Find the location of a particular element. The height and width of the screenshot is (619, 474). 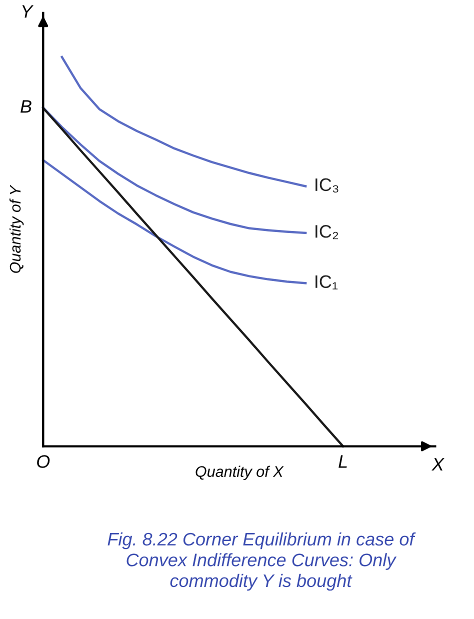

series-label: IC₃ is located at coordinates (327, 185).